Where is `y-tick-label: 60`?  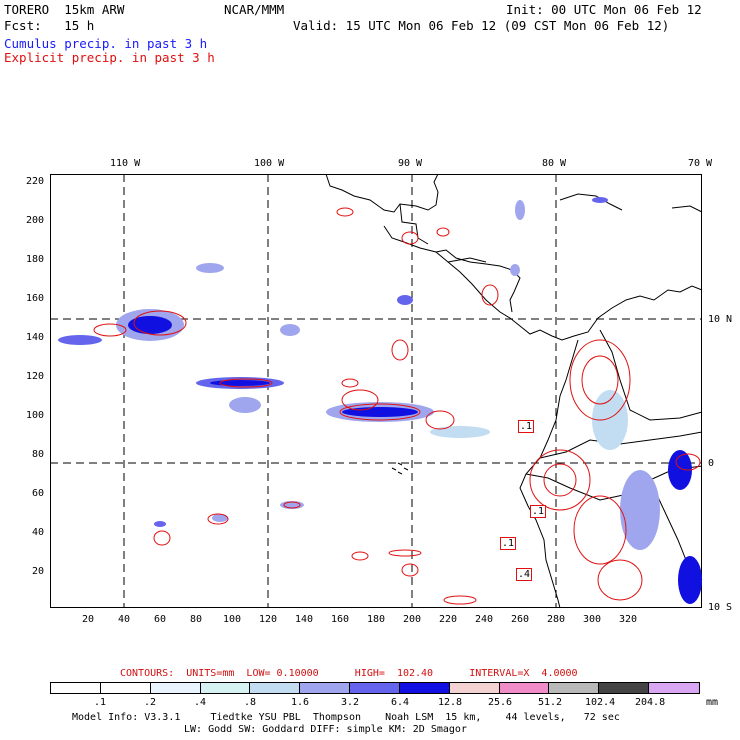
y-tick-label: 60 is located at coordinates (38, 493).